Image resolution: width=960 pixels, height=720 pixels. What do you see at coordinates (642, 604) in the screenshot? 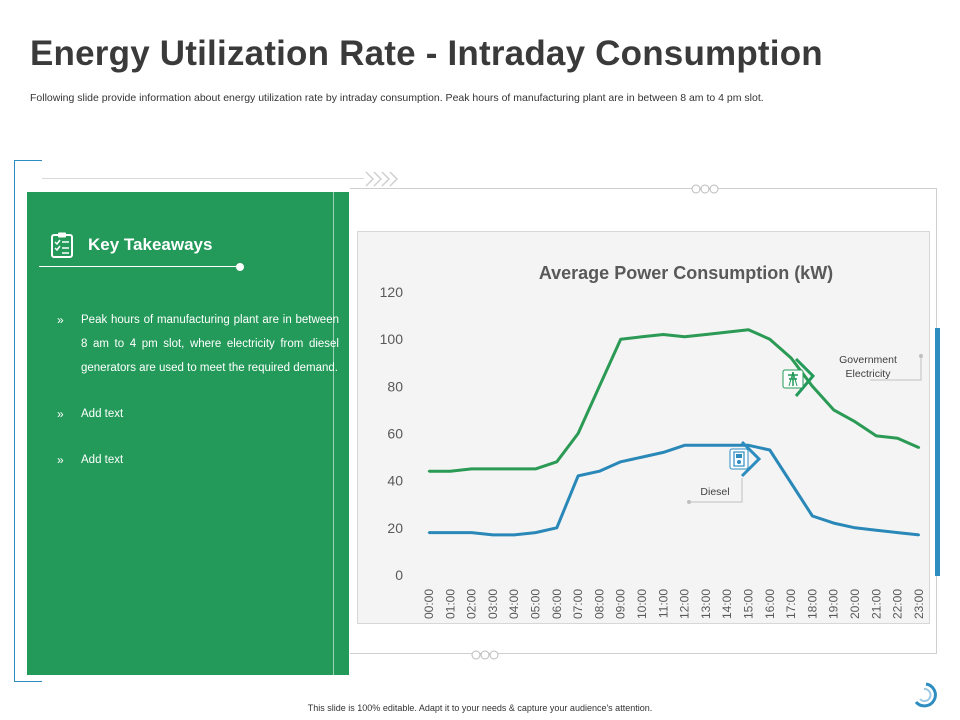
I see `x-tick-label: 10:00` at bounding box center [642, 604].